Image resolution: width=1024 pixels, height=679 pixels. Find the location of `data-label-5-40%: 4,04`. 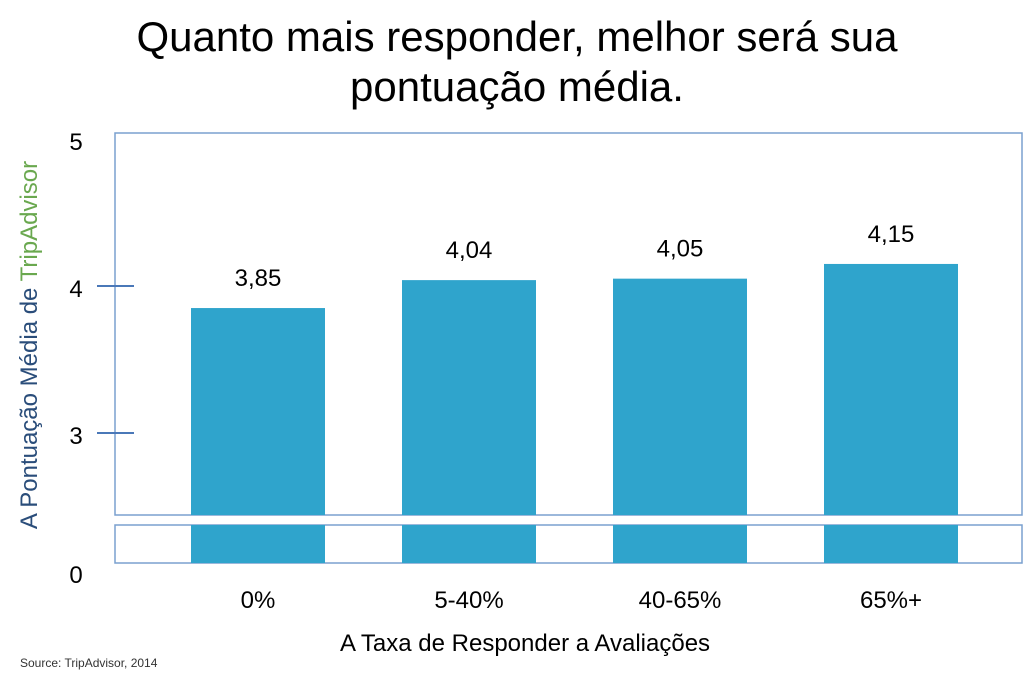

data-label-5-40%: 4,04 is located at coordinates (469, 250).